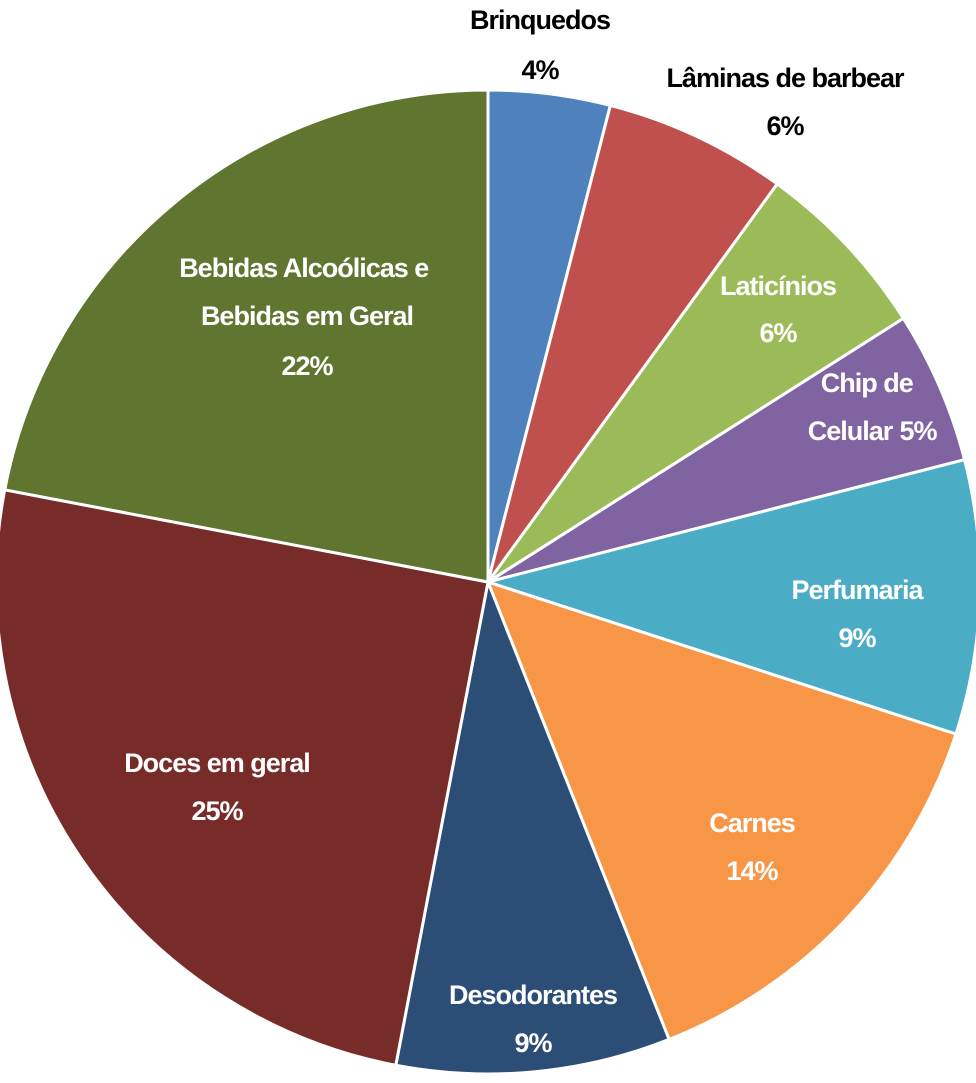 This screenshot has width=976, height=1083. What do you see at coordinates (870, 383) in the screenshot?
I see `label-line: Chip de` at bounding box center [870, 383].